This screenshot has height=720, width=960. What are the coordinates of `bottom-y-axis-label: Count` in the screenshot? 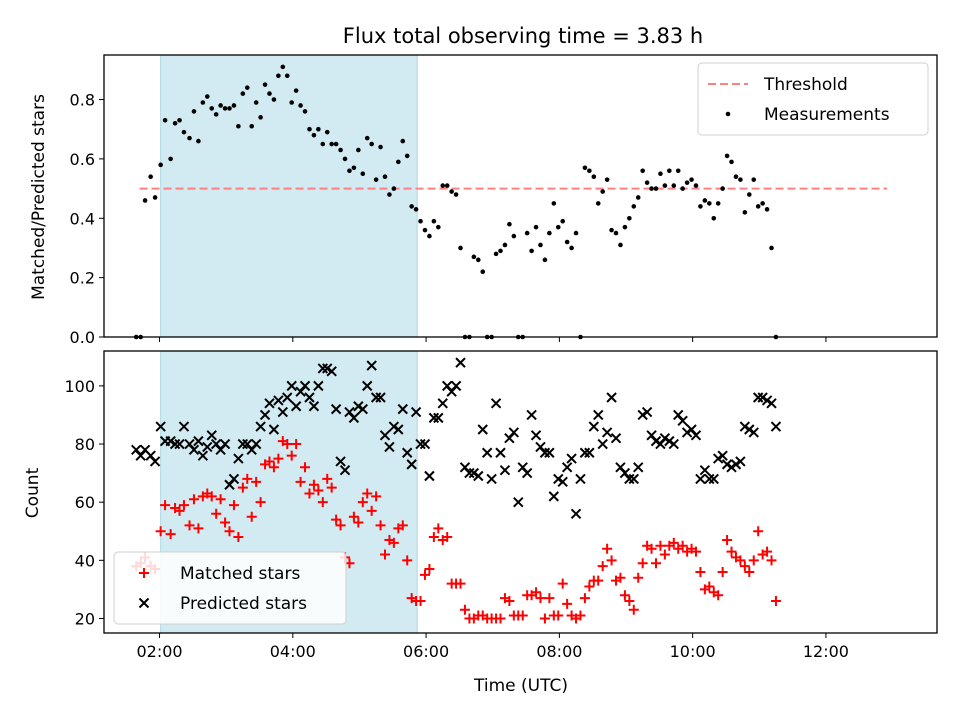 It's located at (33, 492).